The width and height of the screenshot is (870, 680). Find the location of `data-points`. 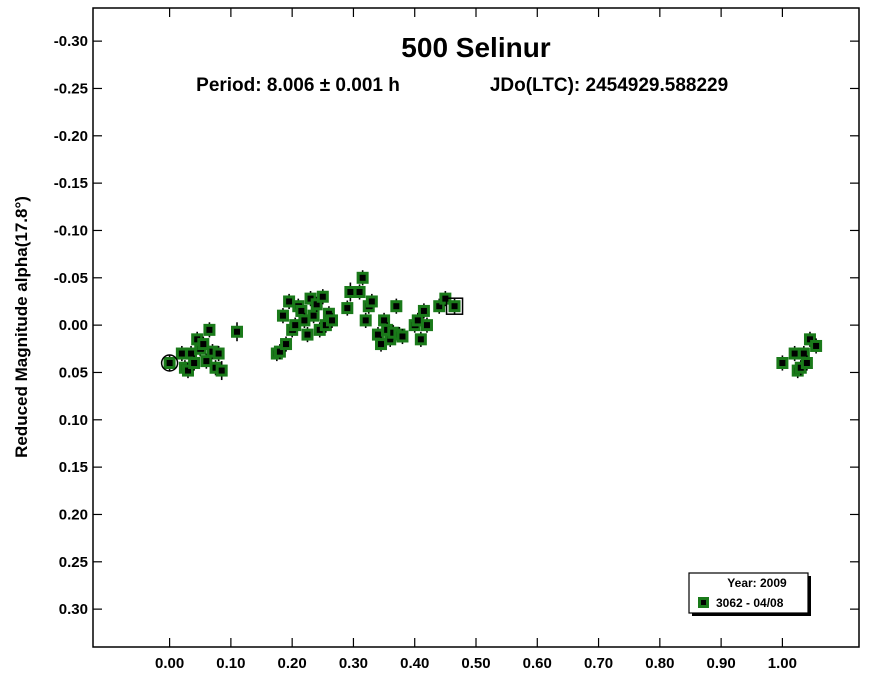

data-points is located at coordinates (491, 325).